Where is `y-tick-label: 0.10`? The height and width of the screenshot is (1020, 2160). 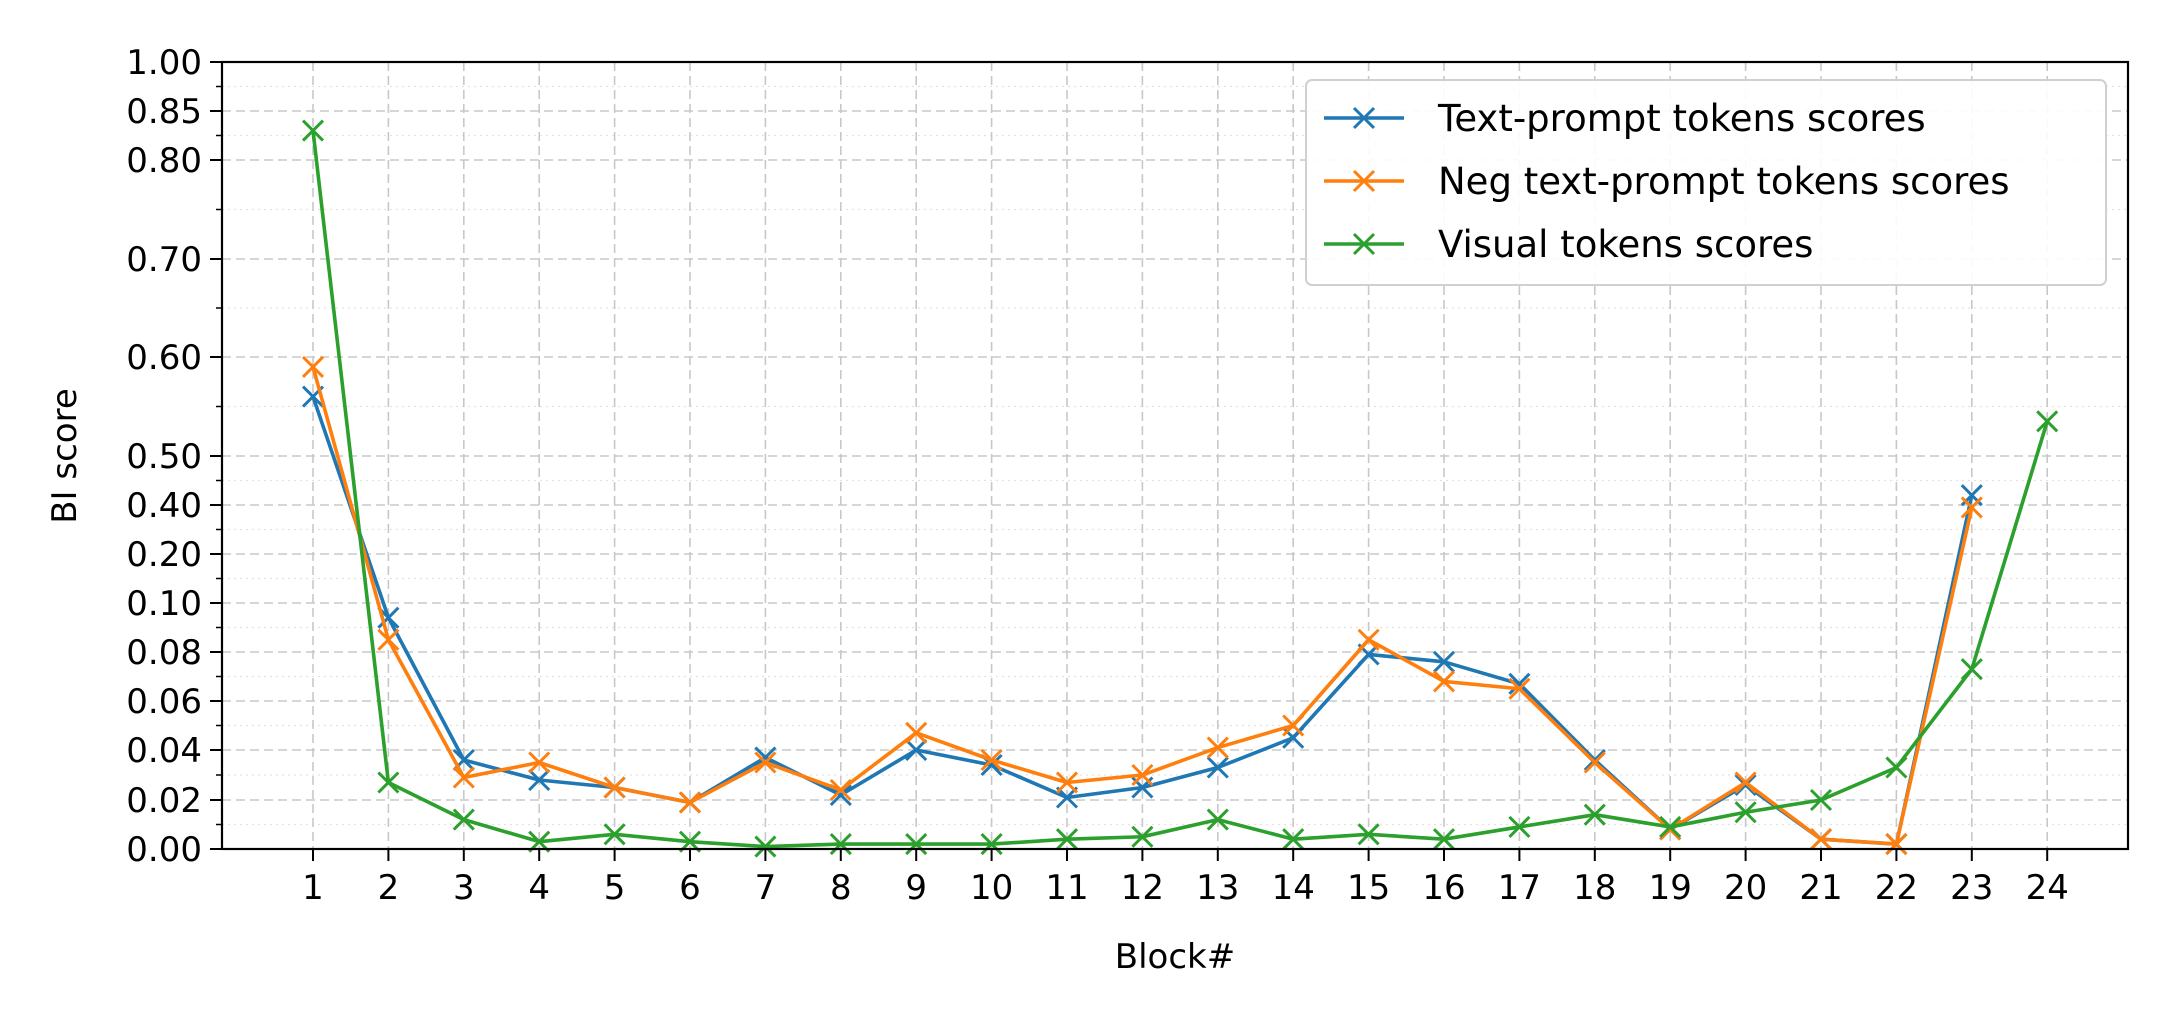
y-tick-label: 0.10 is located at coordinates (164, 604).